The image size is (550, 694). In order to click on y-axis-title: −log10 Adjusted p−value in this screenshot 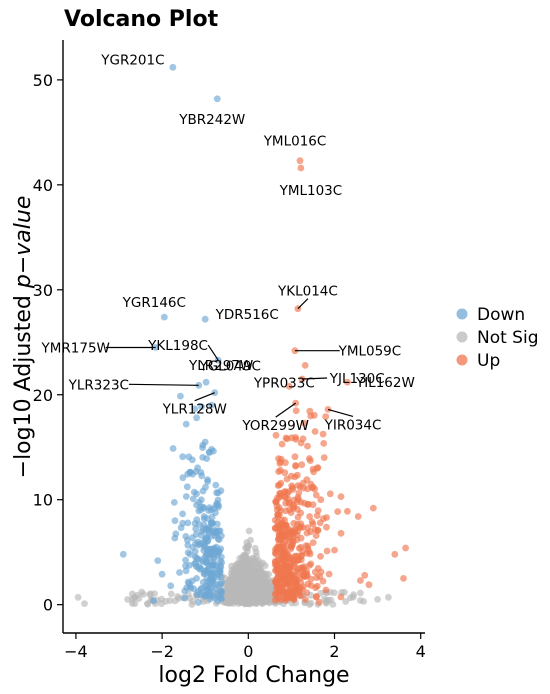, I will do `click(23, 337)`.